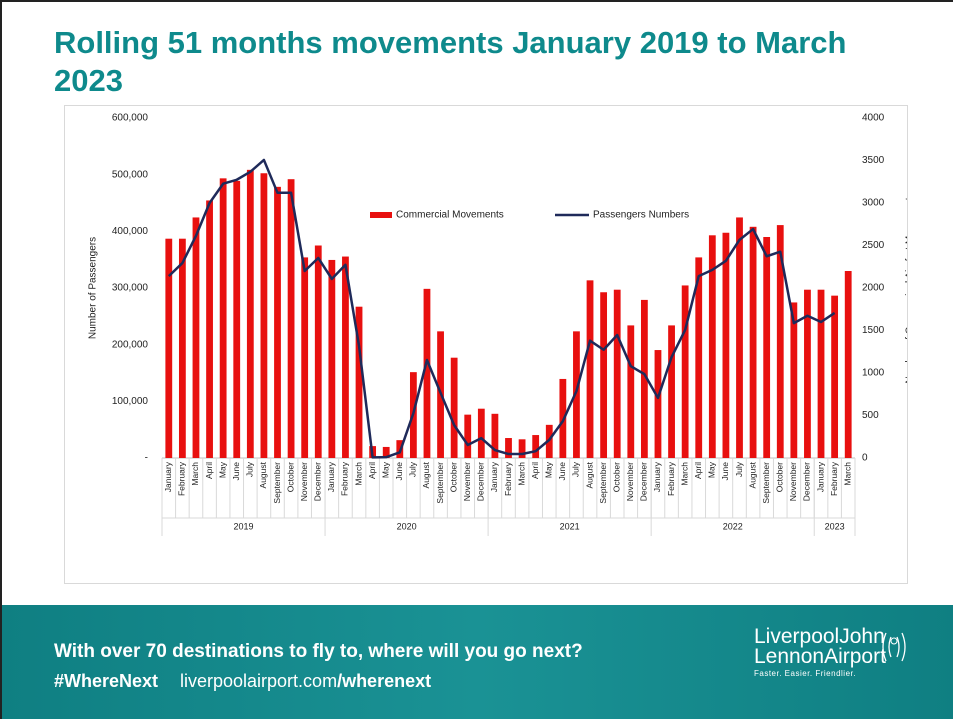 The image size is (953, 719). Describe the element at coordinates (130, 118) in the screenshot. I see `y-tick-label: 600,000` at that location.